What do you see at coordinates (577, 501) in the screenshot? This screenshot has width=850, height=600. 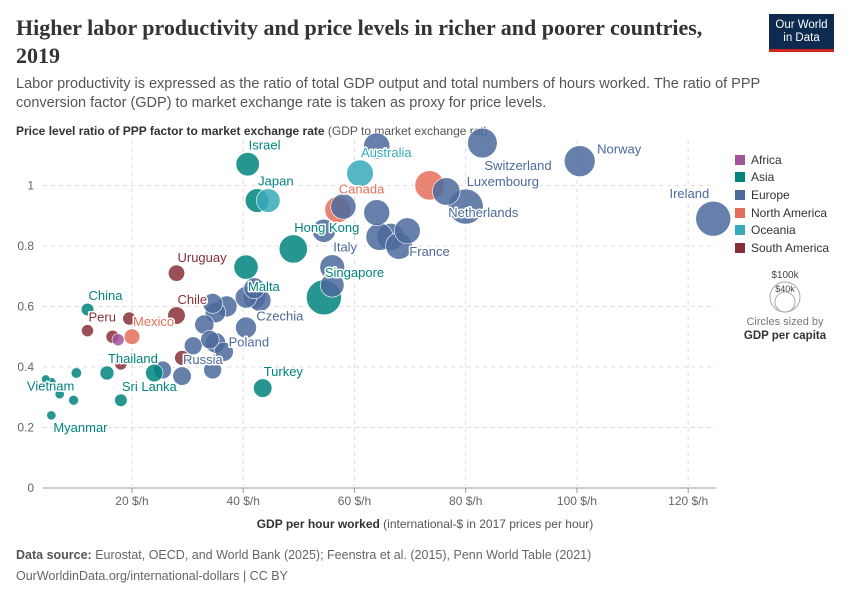 I see `x-tick-label: 100 $/h` at bounding box center [577, 501].